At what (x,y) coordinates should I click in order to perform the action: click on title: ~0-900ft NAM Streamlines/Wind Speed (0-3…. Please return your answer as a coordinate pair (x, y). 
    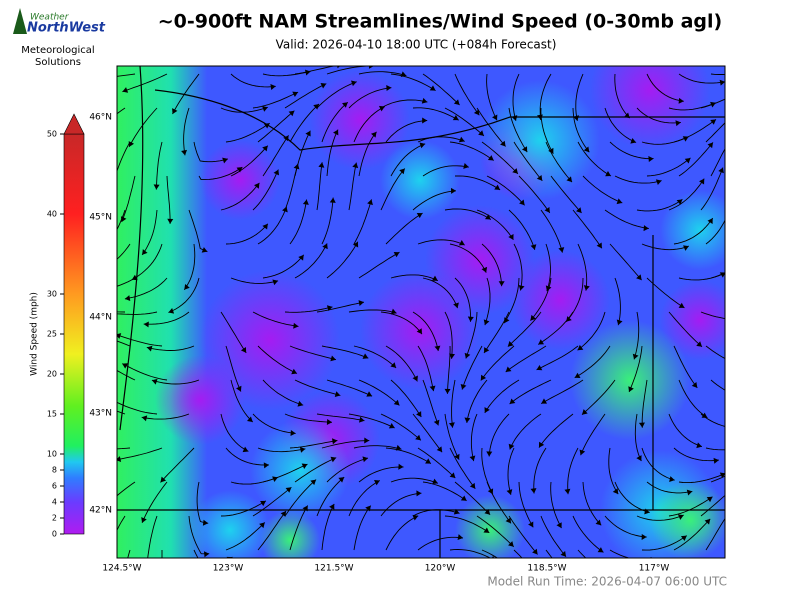
    Looking at the image, I should click on (440, 22).